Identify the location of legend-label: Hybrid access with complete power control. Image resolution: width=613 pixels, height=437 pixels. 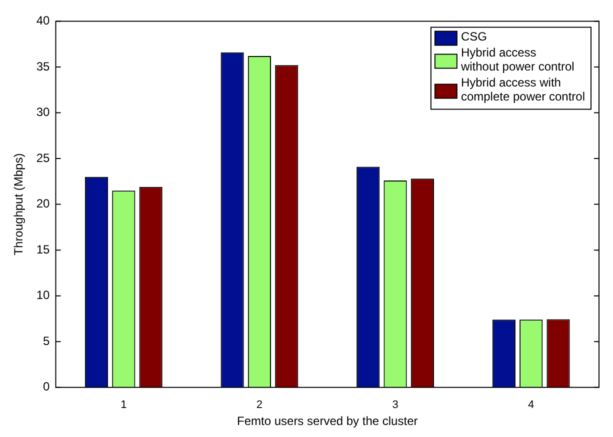
(522, 90).